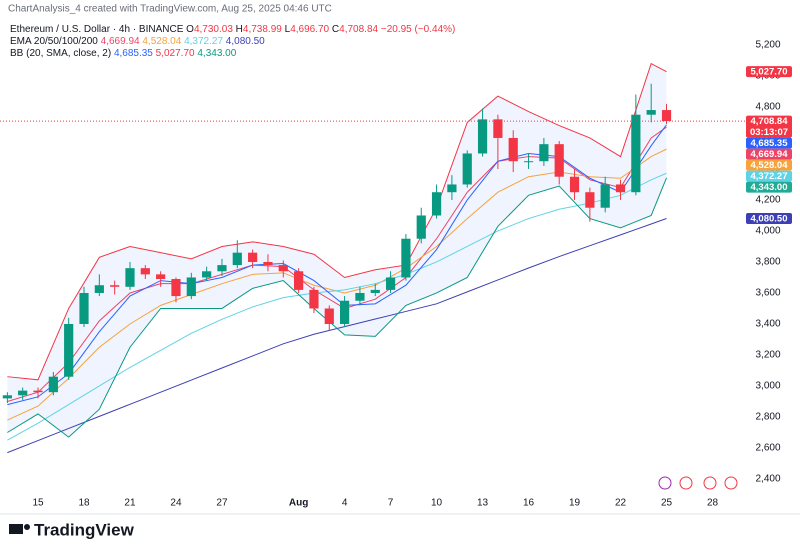 The width and height of the screenshot is (800, 556). I want to click on bb-value: 4,343.00, so click(216, 53).